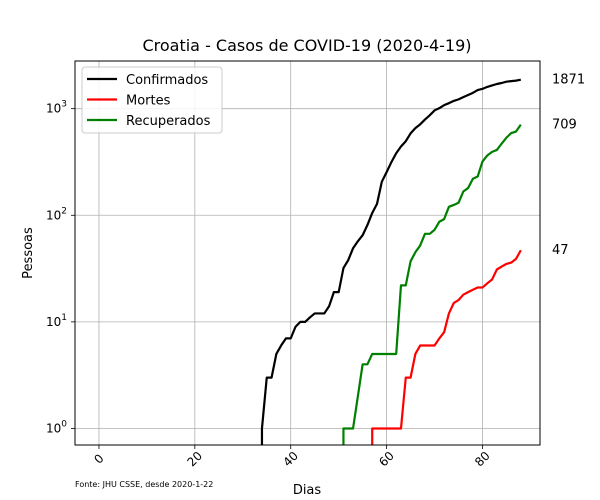  I want to click on end-labels: 1871 47 709, so click(568, 166).